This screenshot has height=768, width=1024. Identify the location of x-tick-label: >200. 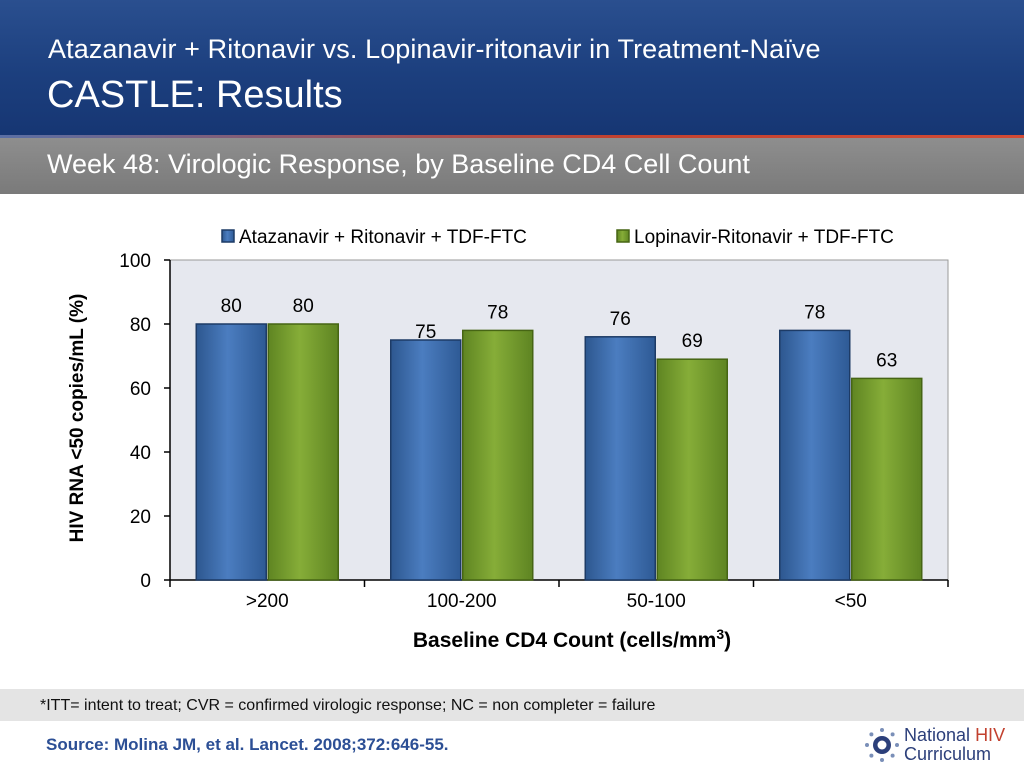
(267, 601).